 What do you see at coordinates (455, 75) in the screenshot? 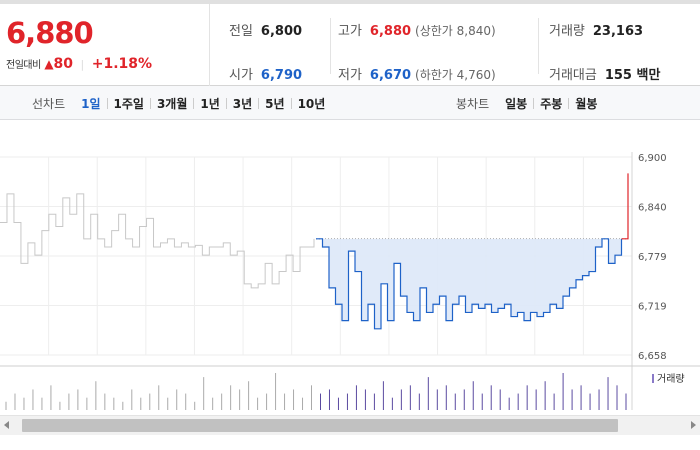
I see `lower-limit: (하한가 4,760)` at bounding box center [455, 75].